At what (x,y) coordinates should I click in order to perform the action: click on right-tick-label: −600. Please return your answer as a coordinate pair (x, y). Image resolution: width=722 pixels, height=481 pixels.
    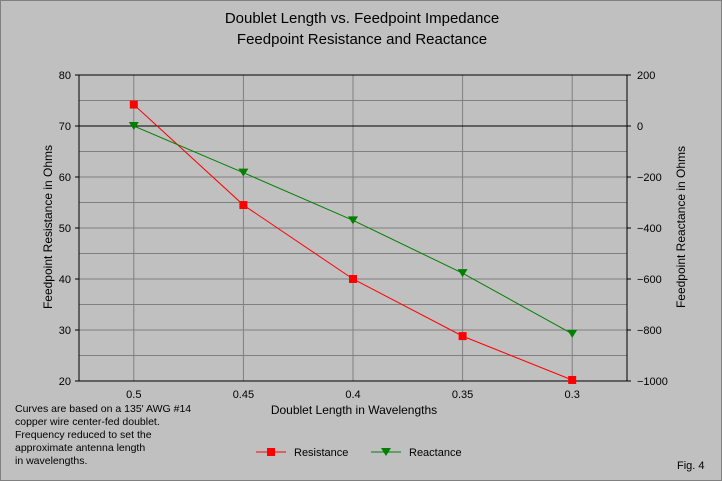
    Looking at the image, I should click on (649, 280).